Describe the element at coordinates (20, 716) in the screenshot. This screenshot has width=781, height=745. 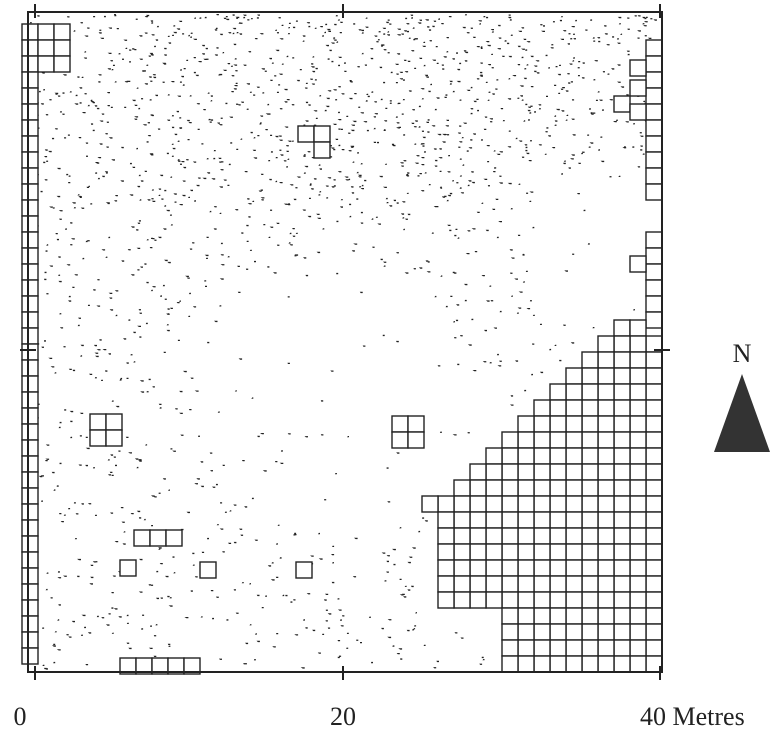
I see `scale-label: 0` at that location.